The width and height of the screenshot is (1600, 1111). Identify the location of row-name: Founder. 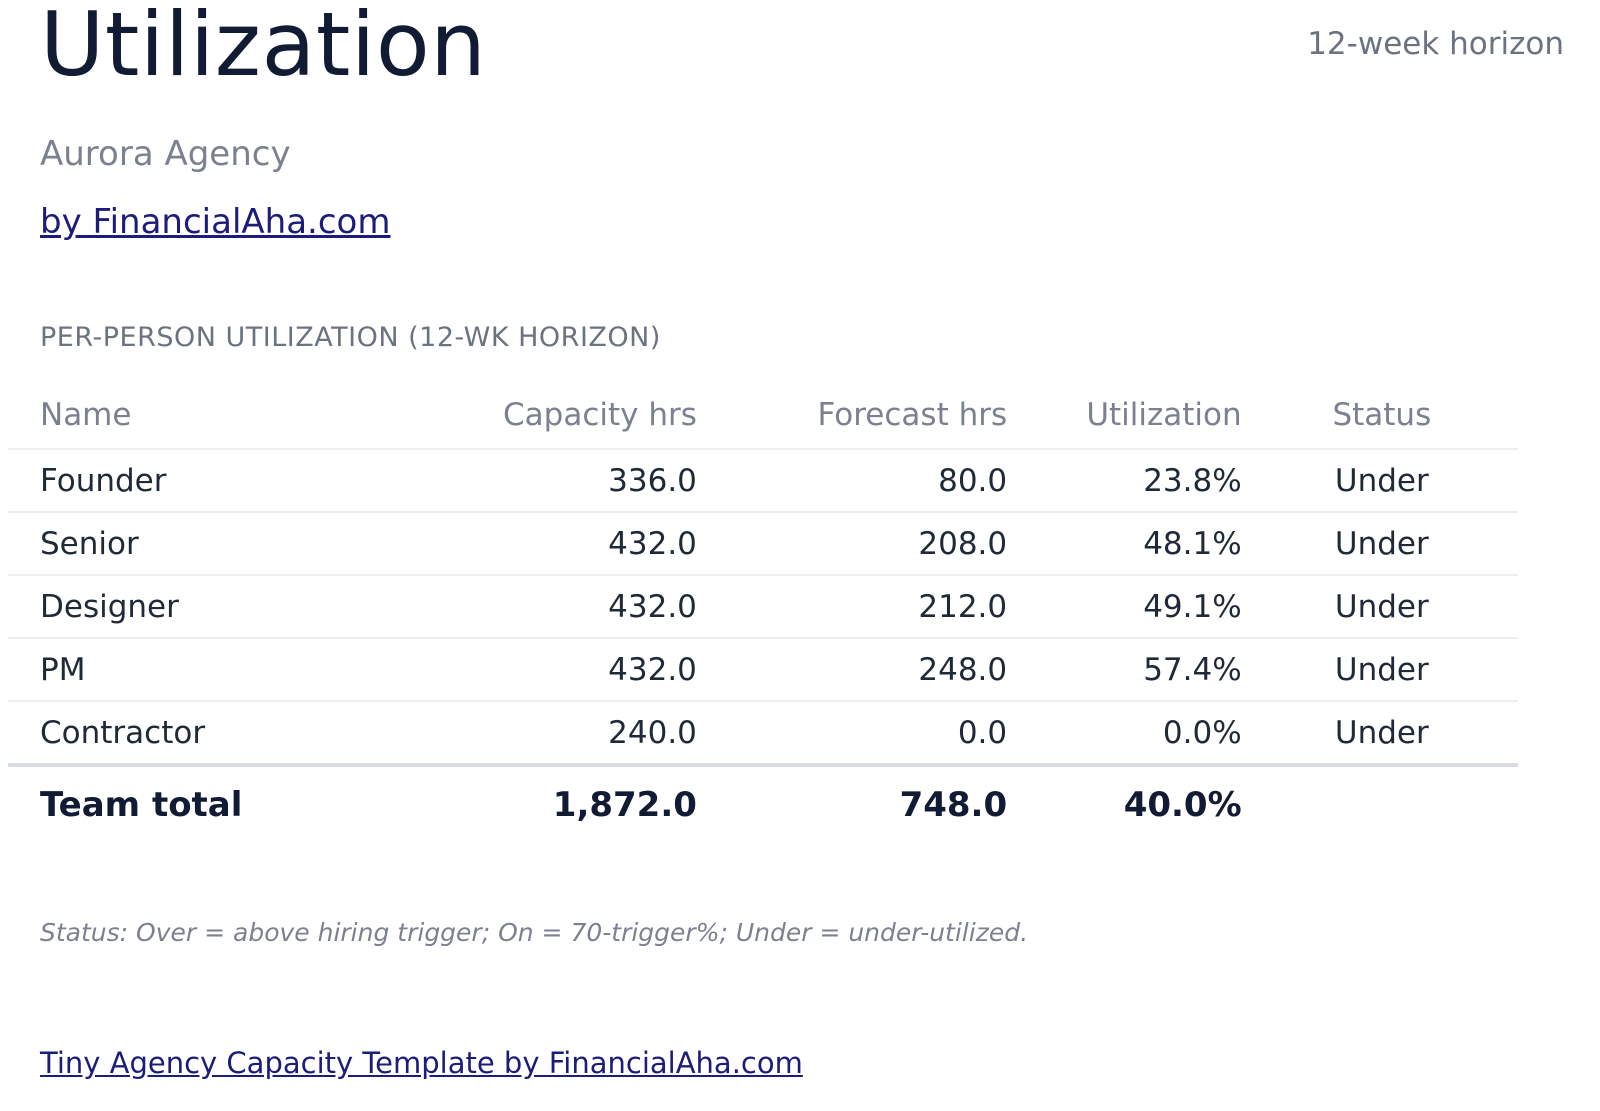
(200, 481).